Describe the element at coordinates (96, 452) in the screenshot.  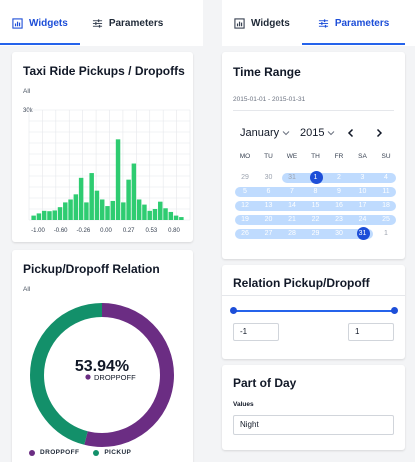
I see `legend-dot` at that location.